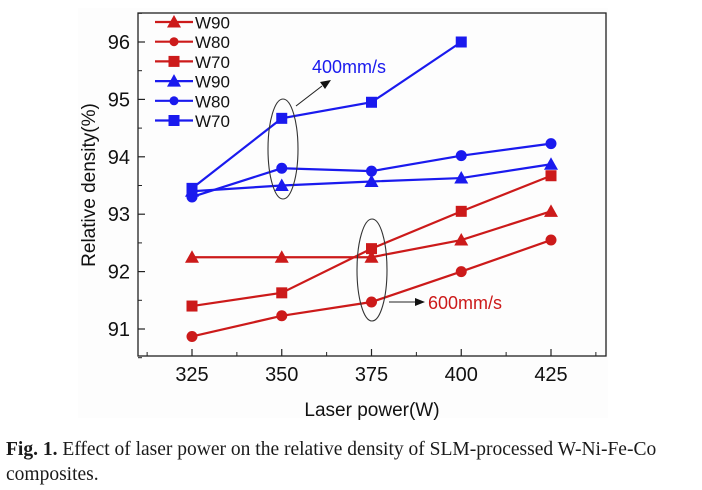 This screenshot has height=490, width=702. What do you see at coordinates (89, 185) in the screenshot?
I see `y-axis-label: Relative density(%)` at bounding box center [89, 185].